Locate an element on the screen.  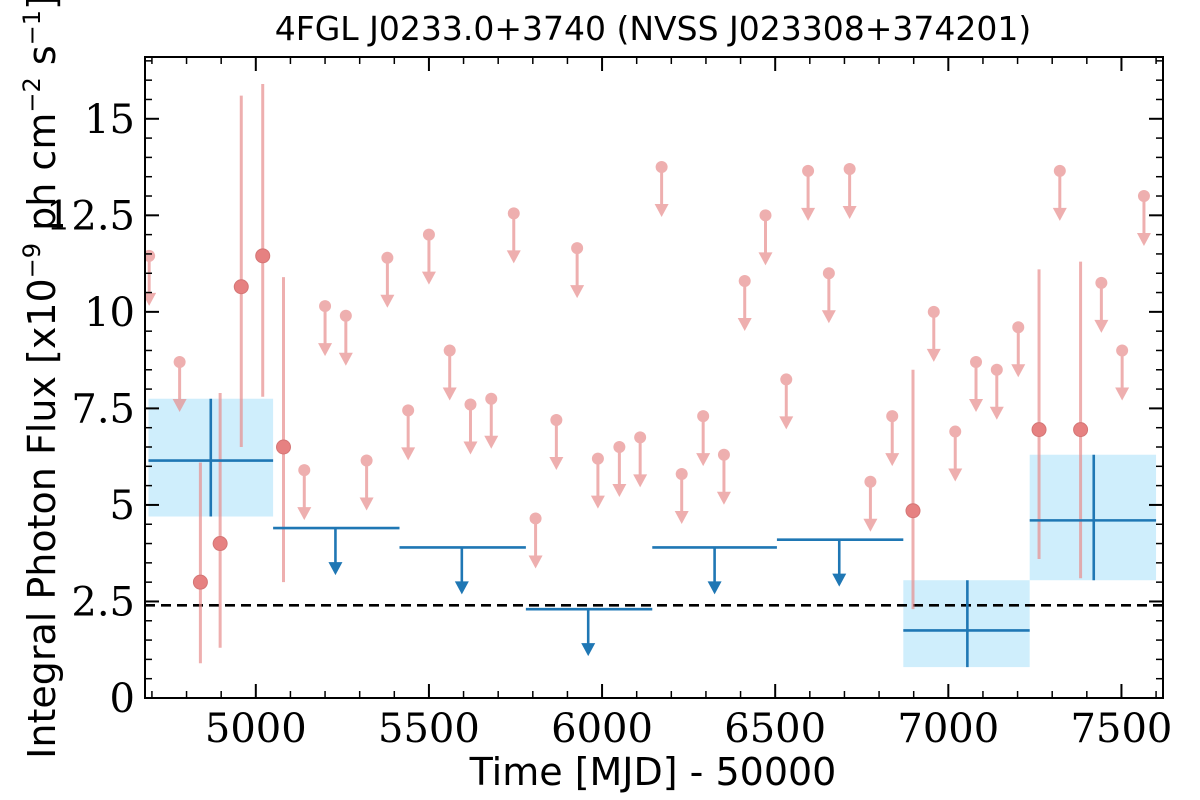
y-axis-label-part2: ph cm is located at coordinates (42, 178).